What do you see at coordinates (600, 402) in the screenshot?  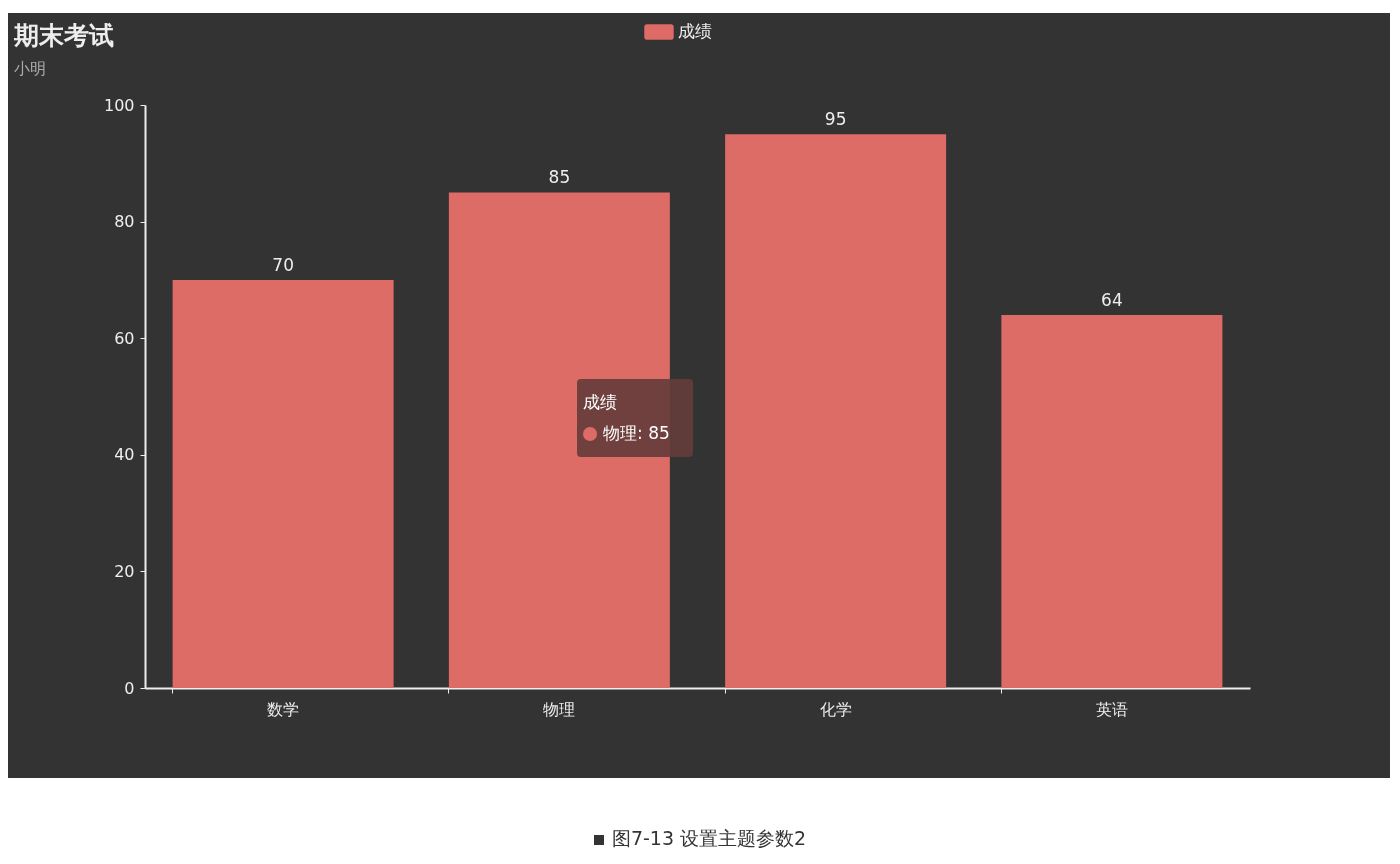 I see `annotation: 成绩` at bounding box center [600, 402].